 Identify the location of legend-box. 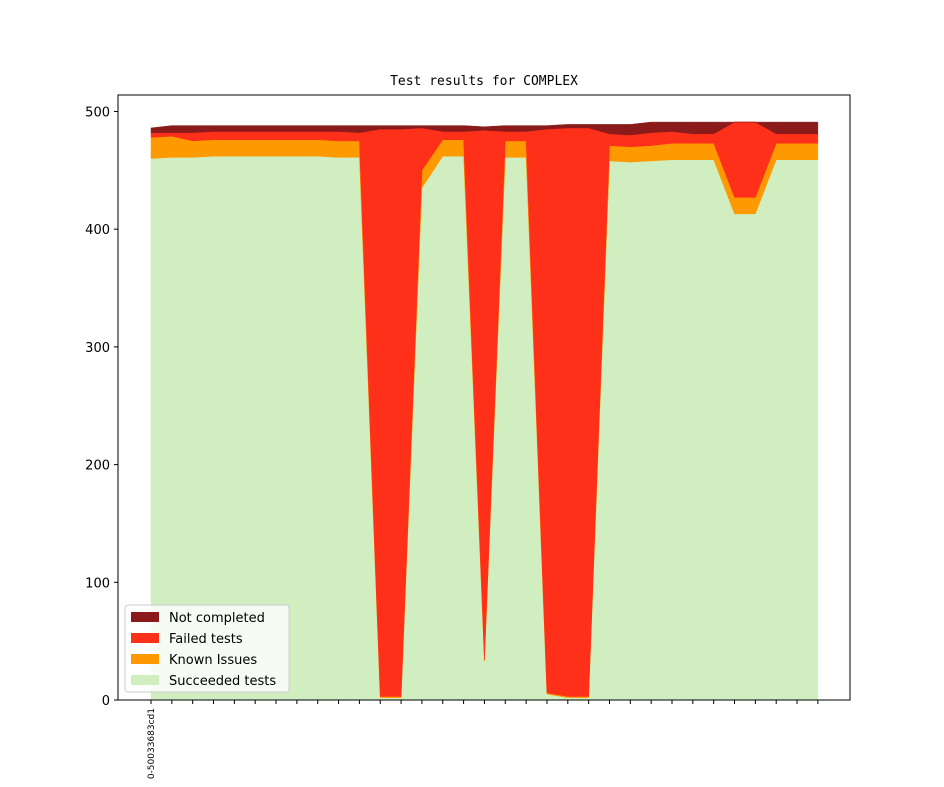
(207, 648).